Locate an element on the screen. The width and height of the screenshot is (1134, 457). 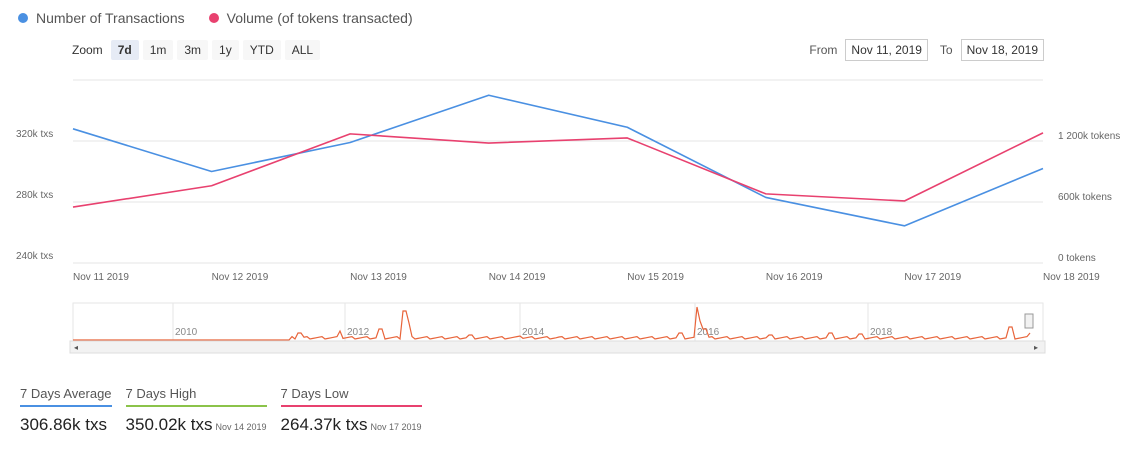
right-axis-tick-label: 1 200k tokens is located at coordinates (1089, 136).